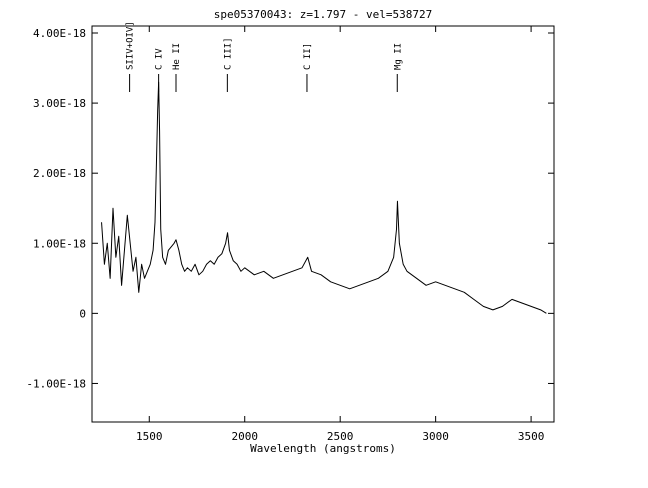 This screenshot has width=648, height=488. Describe the element at coordinates (82, 313) in the screenshot. I see `y-tick-label: 0` at that location.